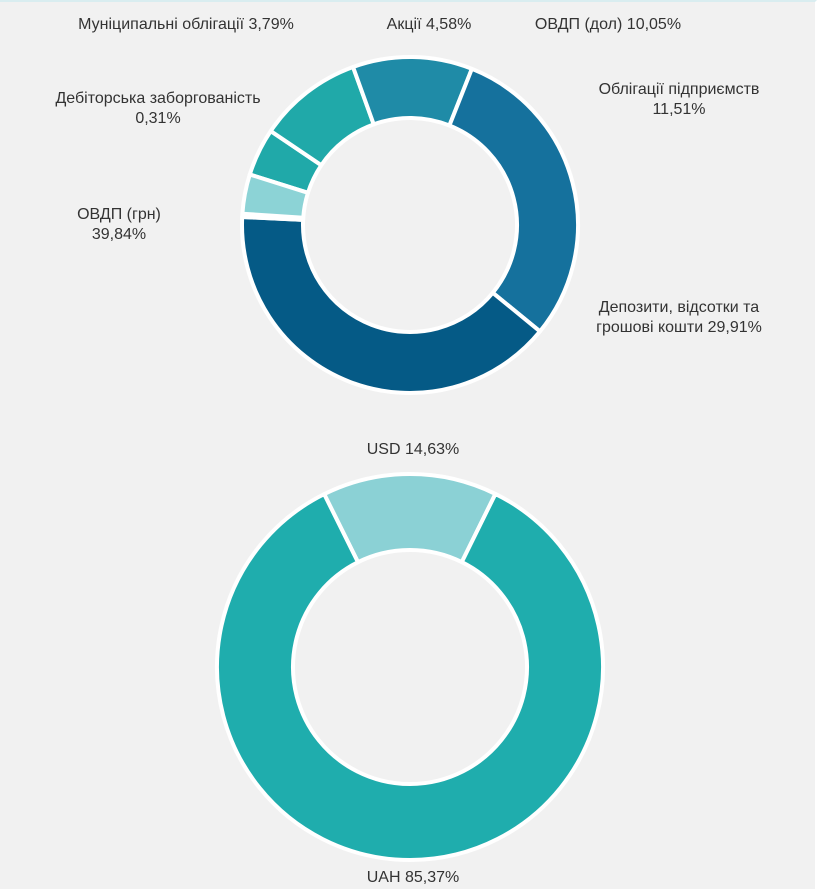 The width and height of the screenshot is (817, 889). Describe the element at coordinates (429, 24) in the screenshot. I see `slice-label: Акції 4,58%` at that location.